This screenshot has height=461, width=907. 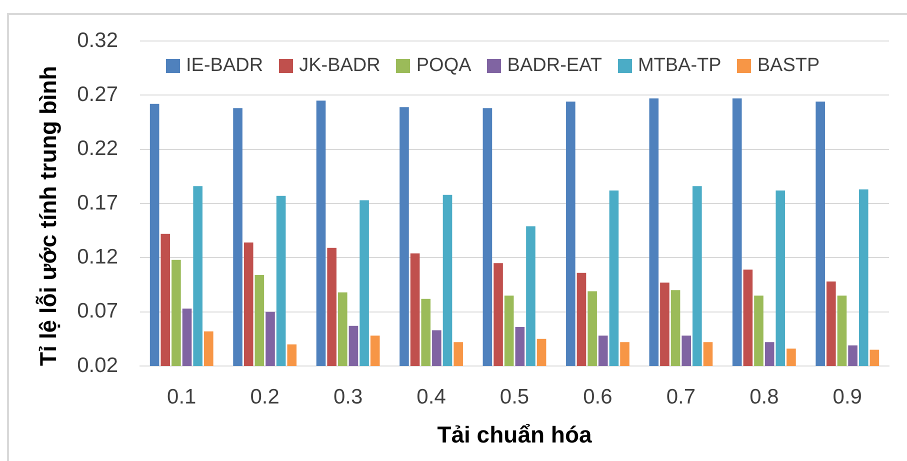 I want to click on x-tick-label: 0.6, so click(x=597, y=396).